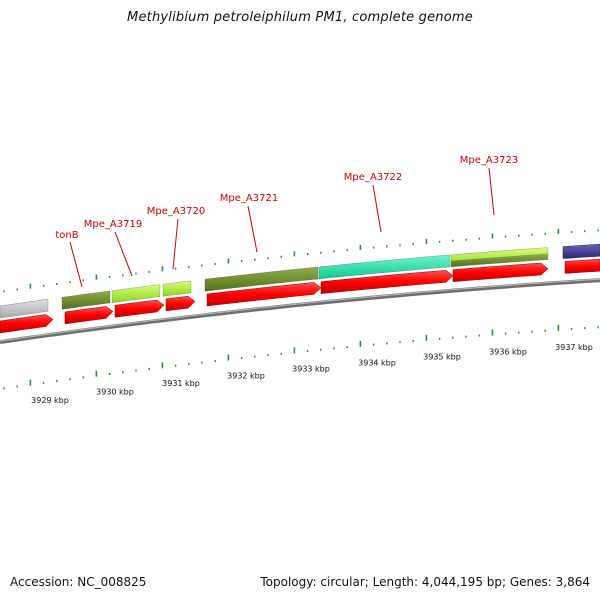 Image resolution: width=600 pixels, height=600 pixels. Describe the element at coordinates (136, 293) in the screenshot. I see `gene-band-Mpe_A3719` at that location.